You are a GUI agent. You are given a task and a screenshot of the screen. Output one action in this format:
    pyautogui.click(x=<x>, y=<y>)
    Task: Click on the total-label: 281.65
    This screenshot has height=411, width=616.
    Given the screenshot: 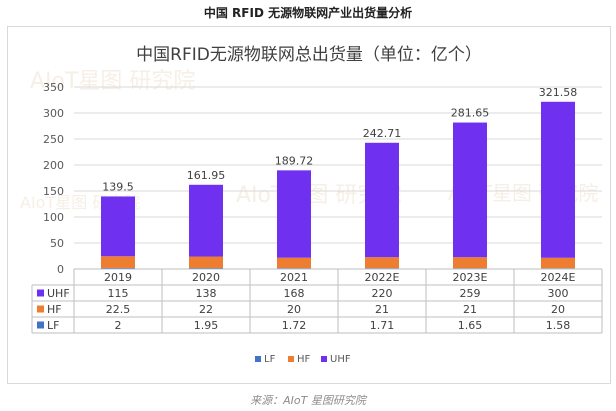 What is the action you would take?
    pyautogui.click(x=470, y=113)
    